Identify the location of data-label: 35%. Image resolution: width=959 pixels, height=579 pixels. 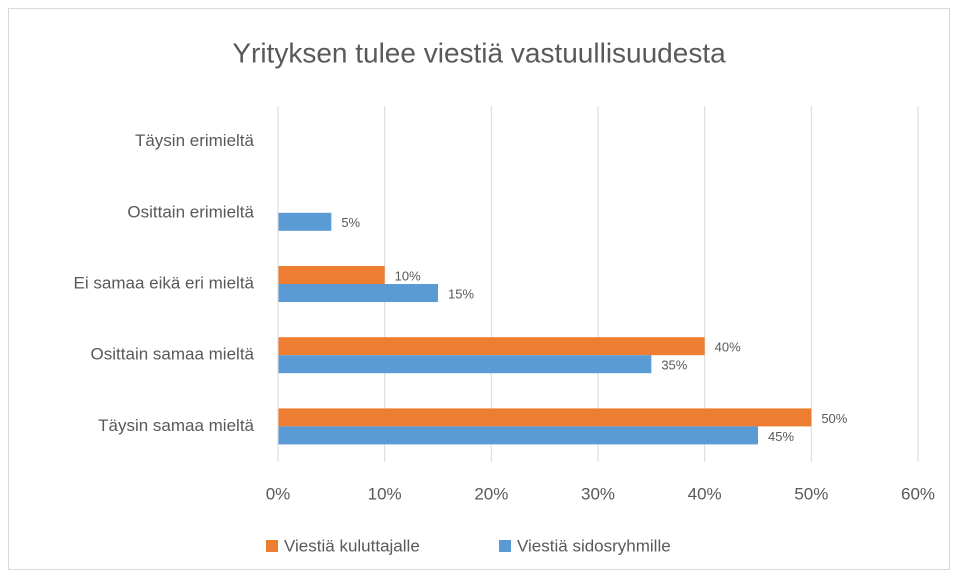
(674, 365).